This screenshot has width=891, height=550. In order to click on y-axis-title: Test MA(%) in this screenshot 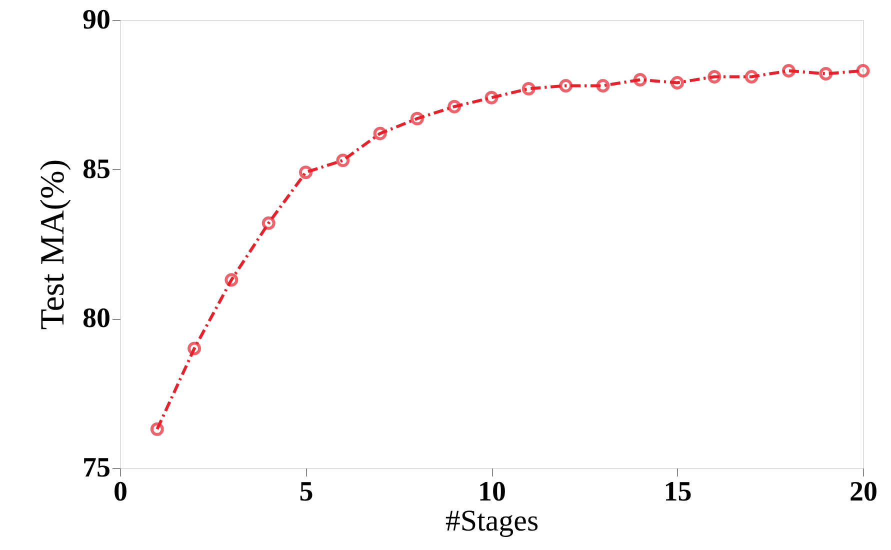, I will do `click(53, 244)`.